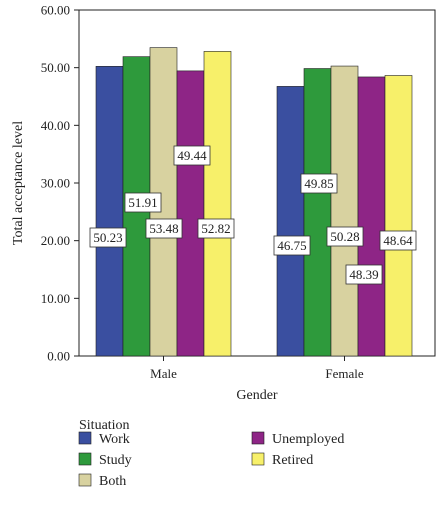 This screenshot has width=445, height=505. I want to click on data-label: 48.39, so click(363, 274).